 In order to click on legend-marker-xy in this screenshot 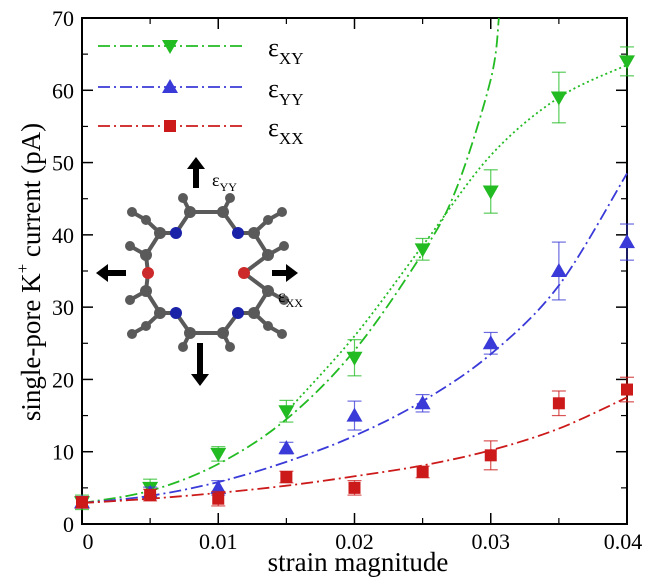, I will do `click(170, 47)`.